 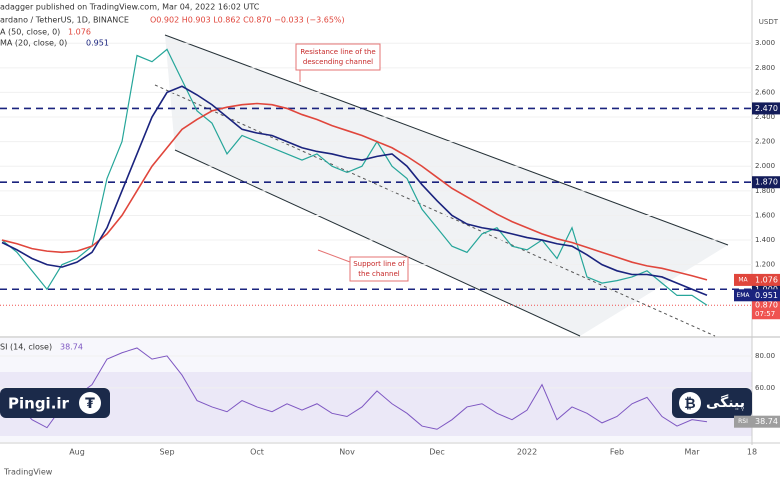 I want to click on level-label: 1.870, so click(x=766, y=182).